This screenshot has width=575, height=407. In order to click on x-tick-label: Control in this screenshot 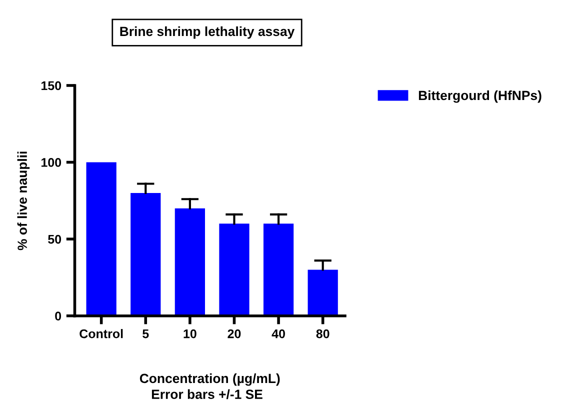, I will do `click(101, 333)`.